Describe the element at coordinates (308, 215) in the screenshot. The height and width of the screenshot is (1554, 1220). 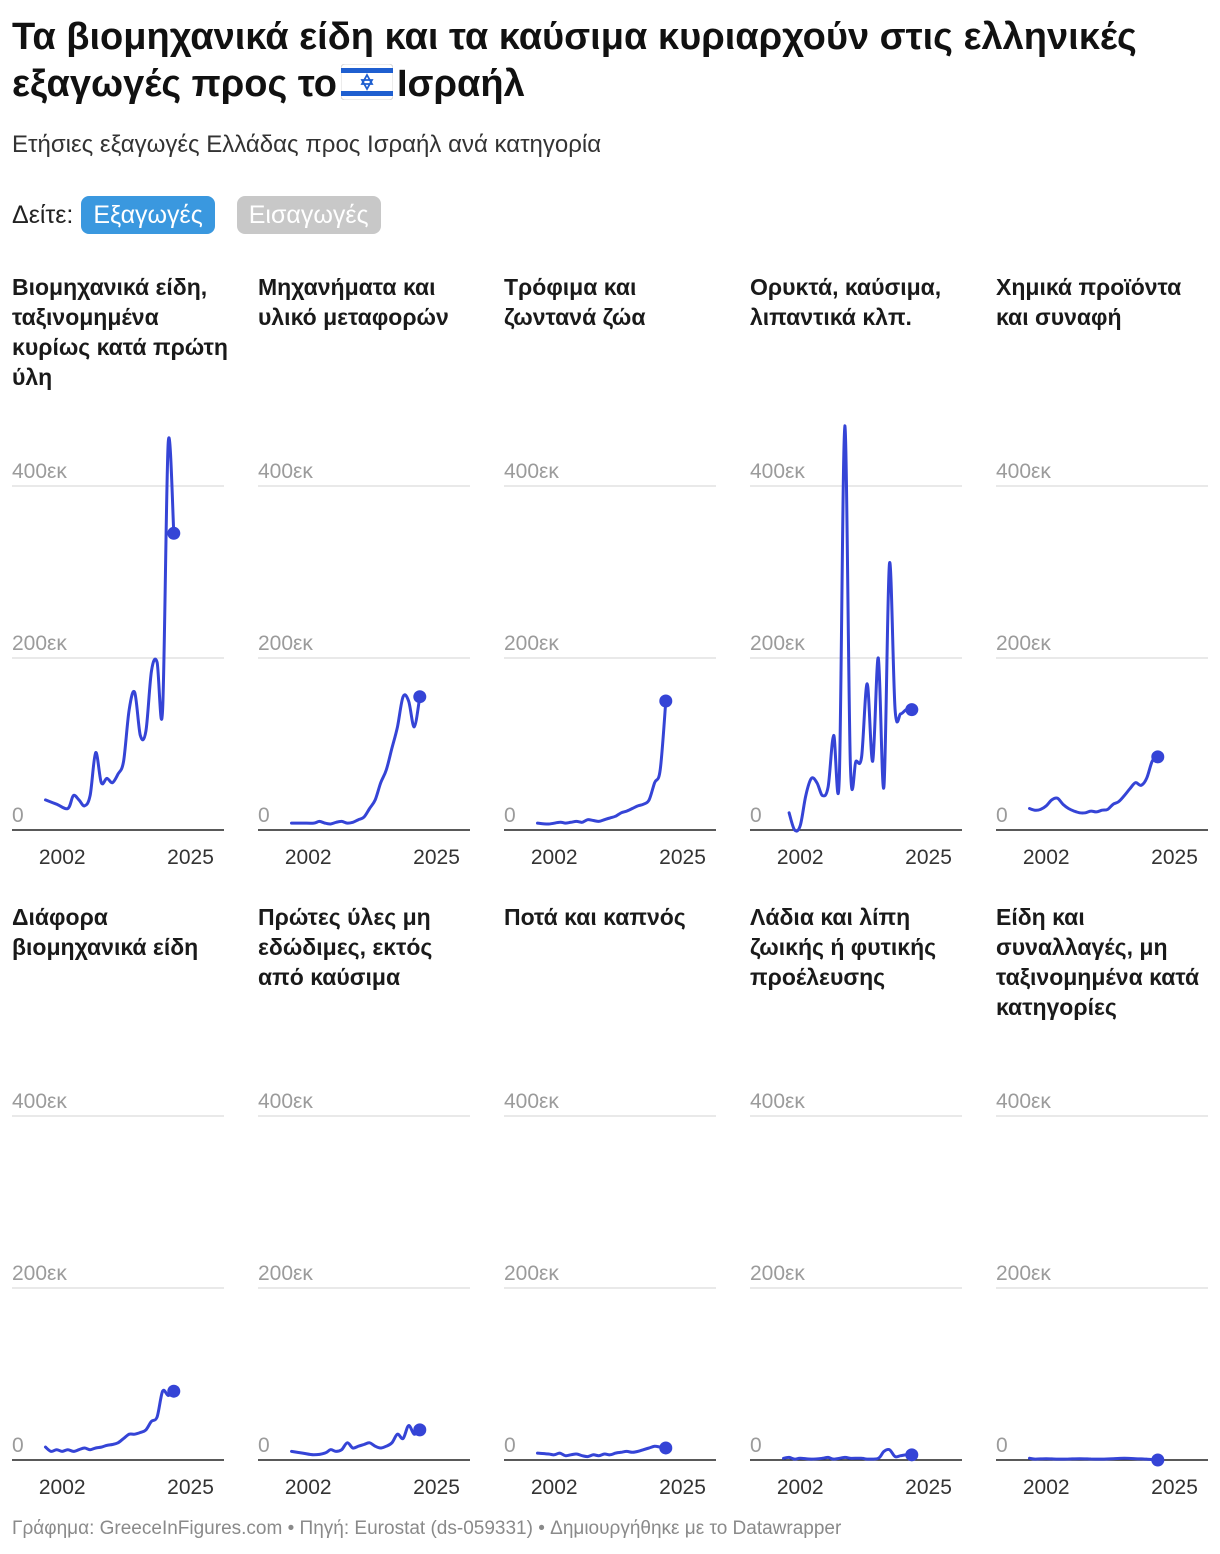
I see `toggle-imports-button: Εισαγωγές` at that location.